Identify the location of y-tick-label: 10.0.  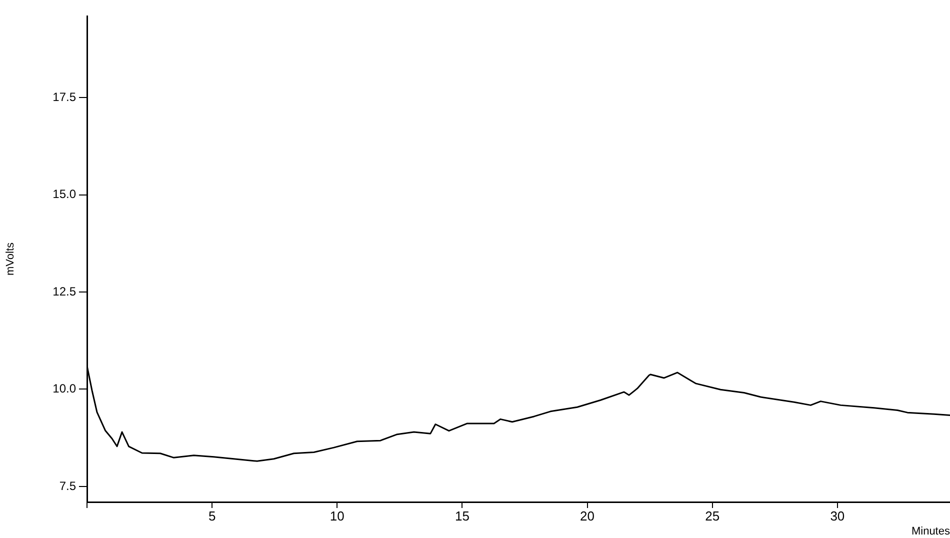
(64, 389).